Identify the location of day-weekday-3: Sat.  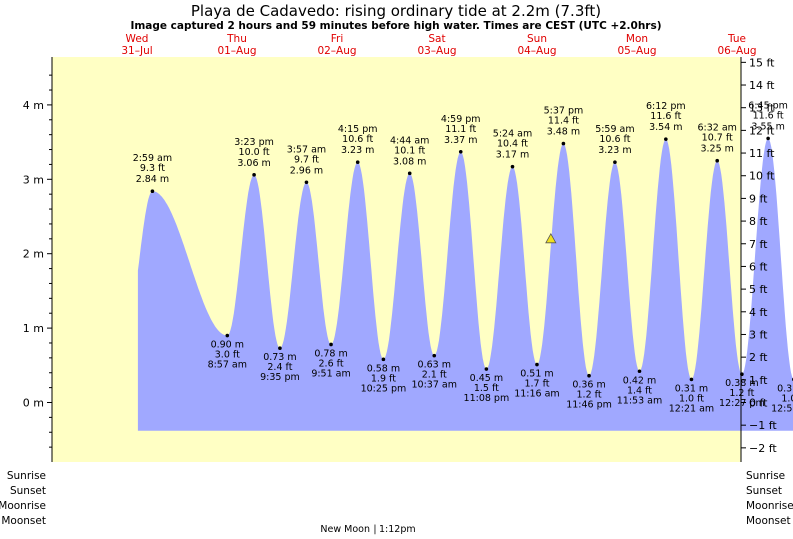
(436, 39).